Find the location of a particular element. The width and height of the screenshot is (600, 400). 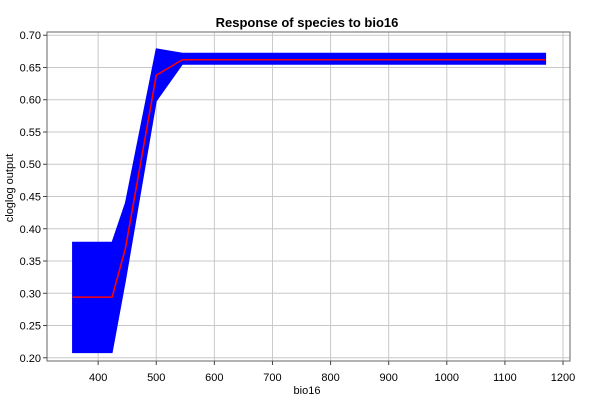

y-tick-label: 0.40 is located at coordinates (30, 230).